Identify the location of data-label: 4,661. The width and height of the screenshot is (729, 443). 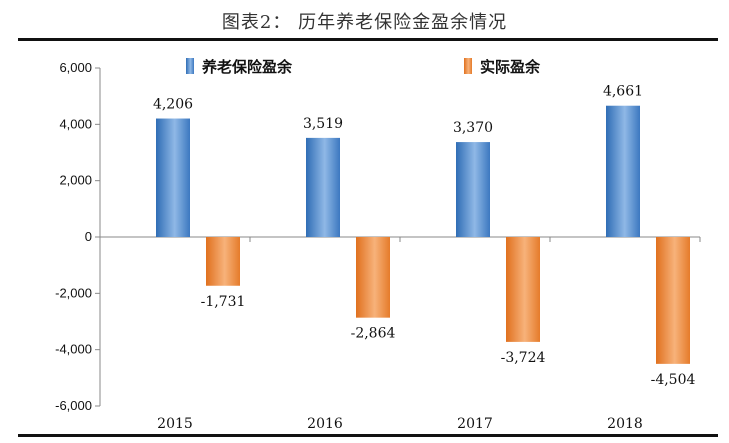
(623, 92).